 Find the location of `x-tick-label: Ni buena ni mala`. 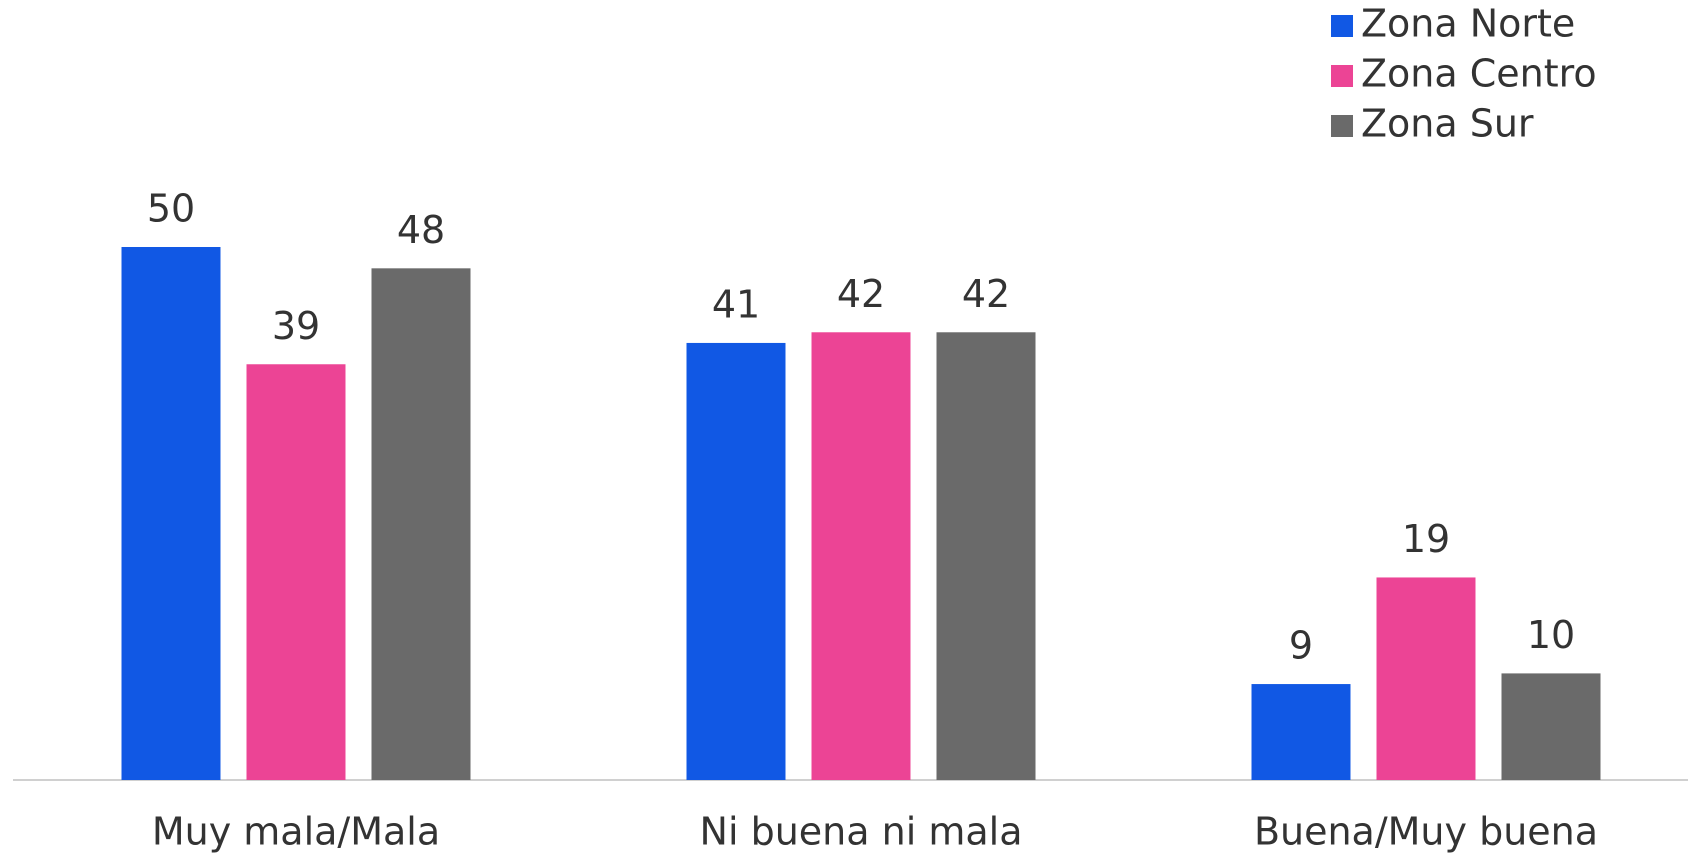

x-tick-label: Ni buena ni mala is located at coordinates (861, 832).